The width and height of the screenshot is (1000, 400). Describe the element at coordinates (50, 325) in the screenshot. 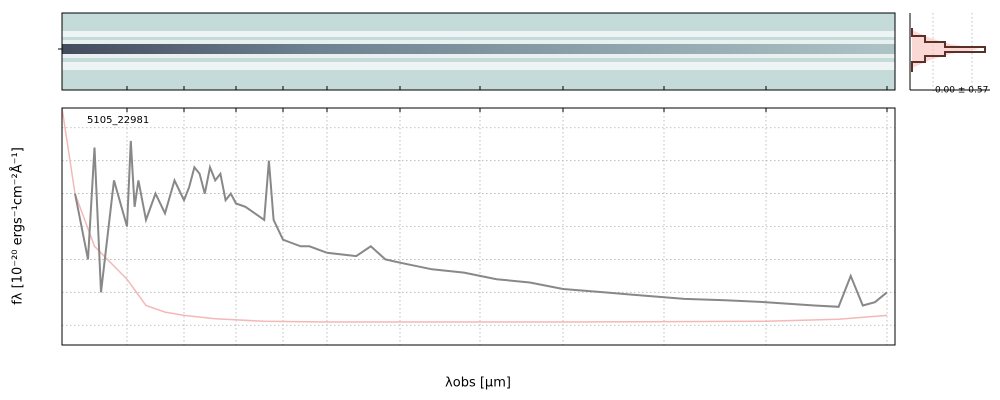

I see `y-tick-label: 0` at that location.